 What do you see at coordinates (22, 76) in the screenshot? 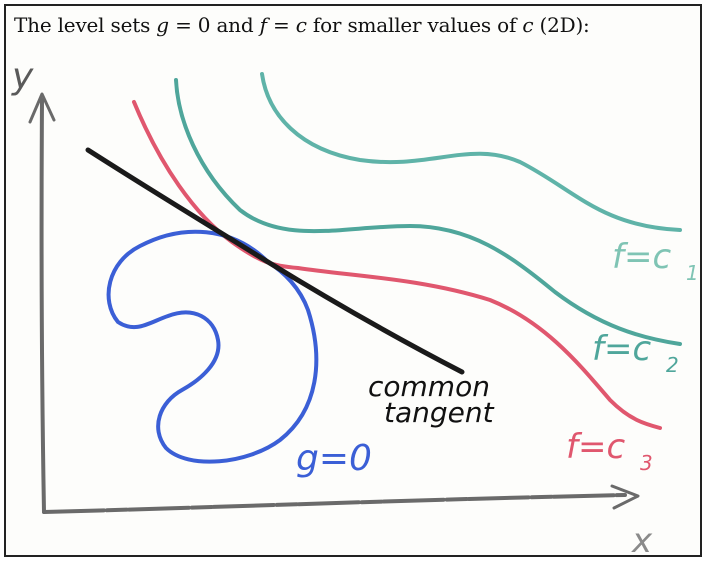
I see `y-axis-label: y` at bounding box center [22, 76].